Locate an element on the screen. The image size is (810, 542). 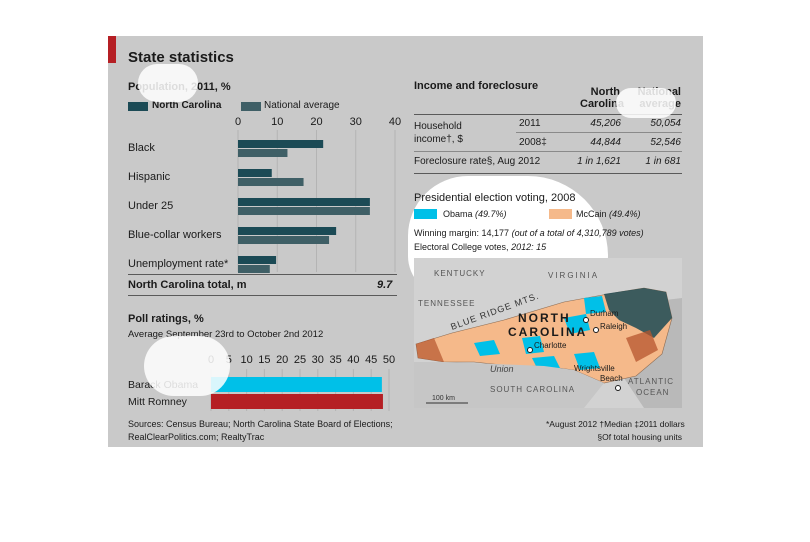
pop-bar-under-25-north-carolina is located at coordinates (304, 202).